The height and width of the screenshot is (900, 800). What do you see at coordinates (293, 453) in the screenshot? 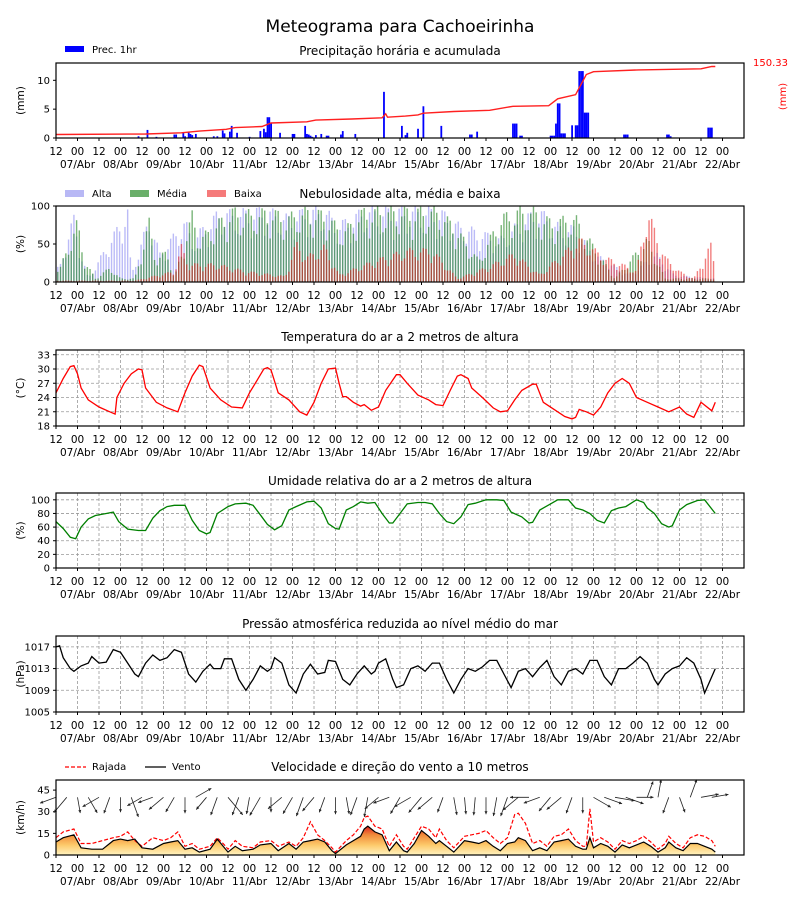
I see `x-date-label: 12/Abr` at bounding box center [293, 453].